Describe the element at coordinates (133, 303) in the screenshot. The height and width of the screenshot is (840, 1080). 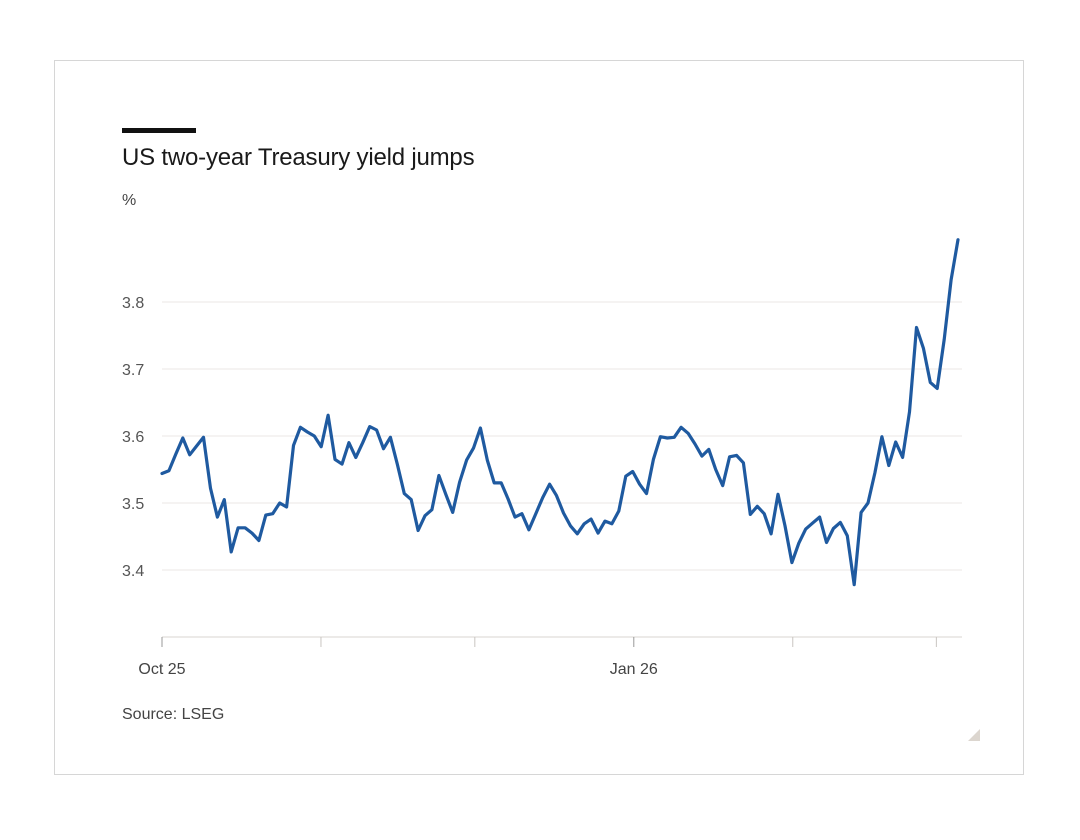
I see `y-tick-label: 3.8` at that location.